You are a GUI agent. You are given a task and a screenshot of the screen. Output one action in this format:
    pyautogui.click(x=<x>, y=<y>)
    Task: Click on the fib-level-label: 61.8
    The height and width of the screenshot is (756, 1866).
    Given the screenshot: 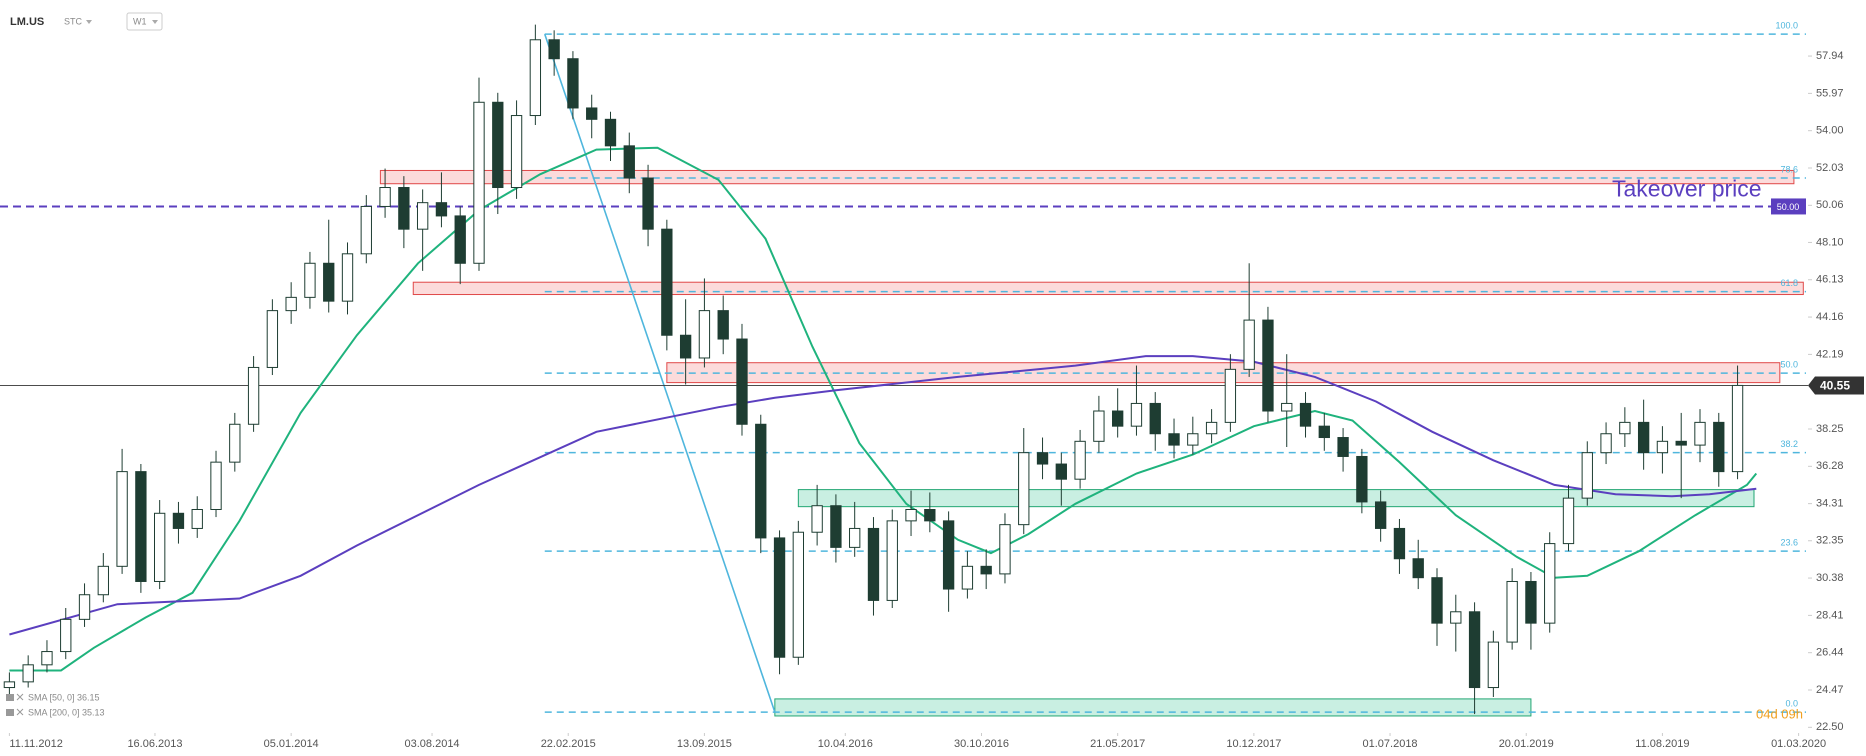 What is the action you would take?
    pyautogui.click(x=1789, y=283)
    